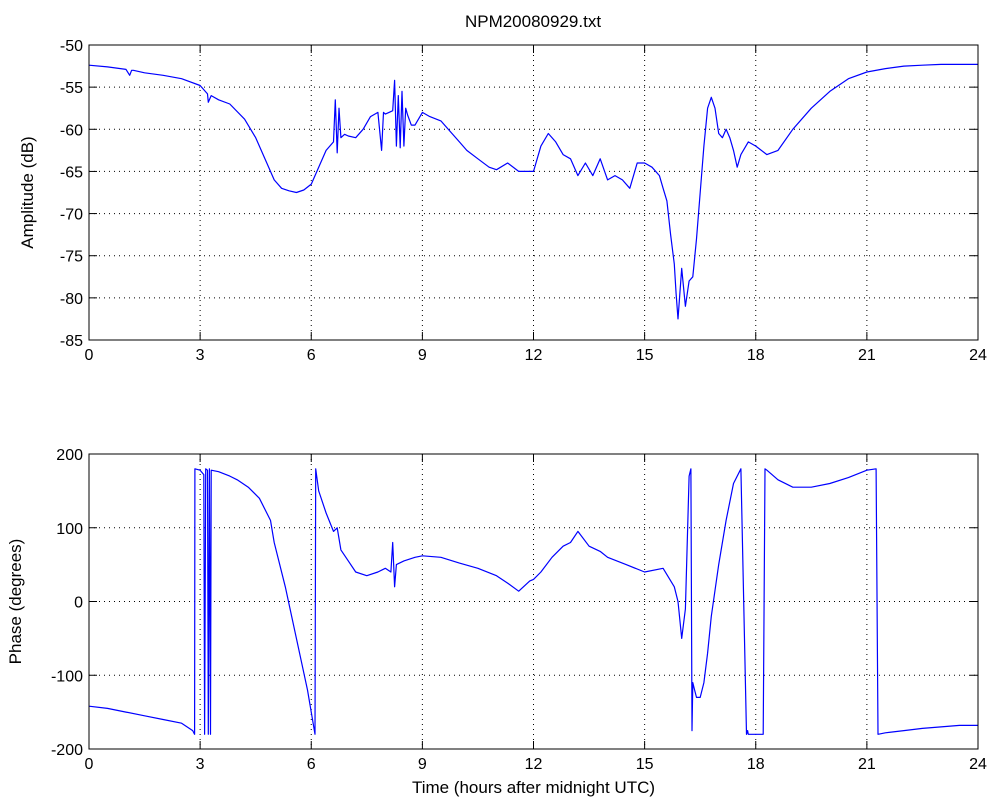 Image resolution: width=998 pixels, height=806 pixels. What do you see at coordinates (89, 355) in the screenshot?
I see `amplitude-xtick-label: 0` at bounding box center [89, 355].